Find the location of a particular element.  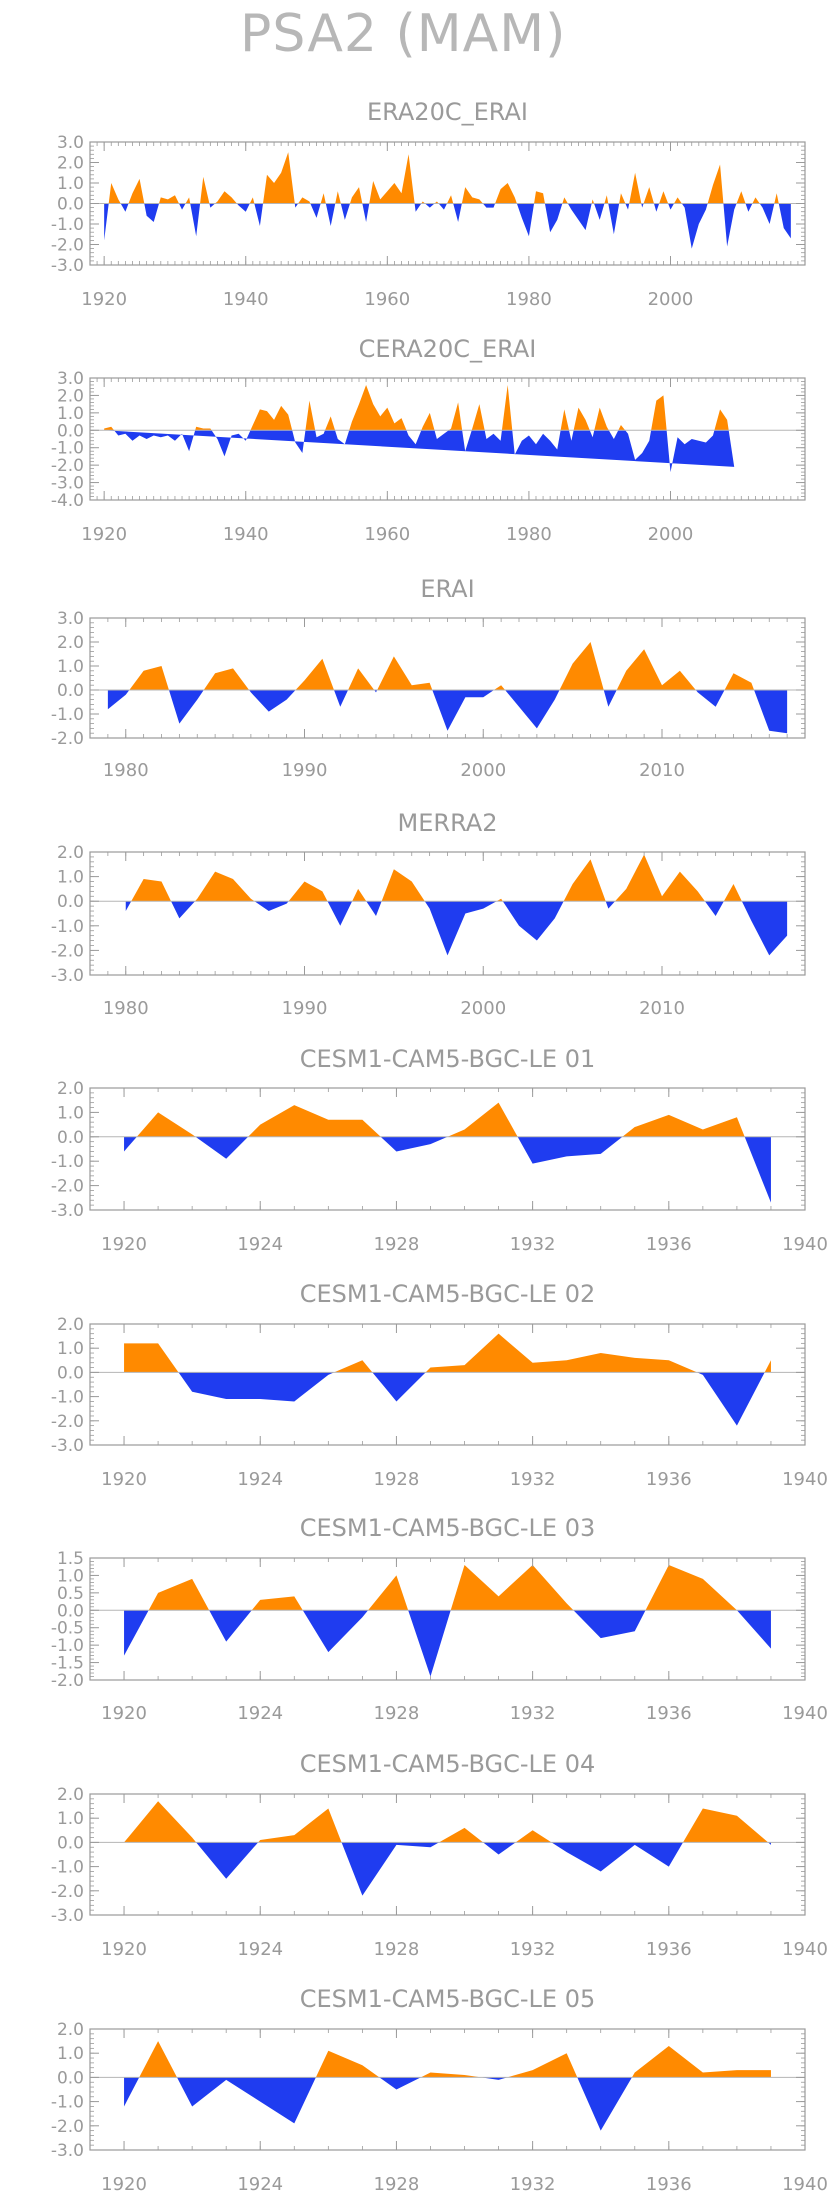

y-tick-label: -0.5 is located at coordinates (67, 1629).